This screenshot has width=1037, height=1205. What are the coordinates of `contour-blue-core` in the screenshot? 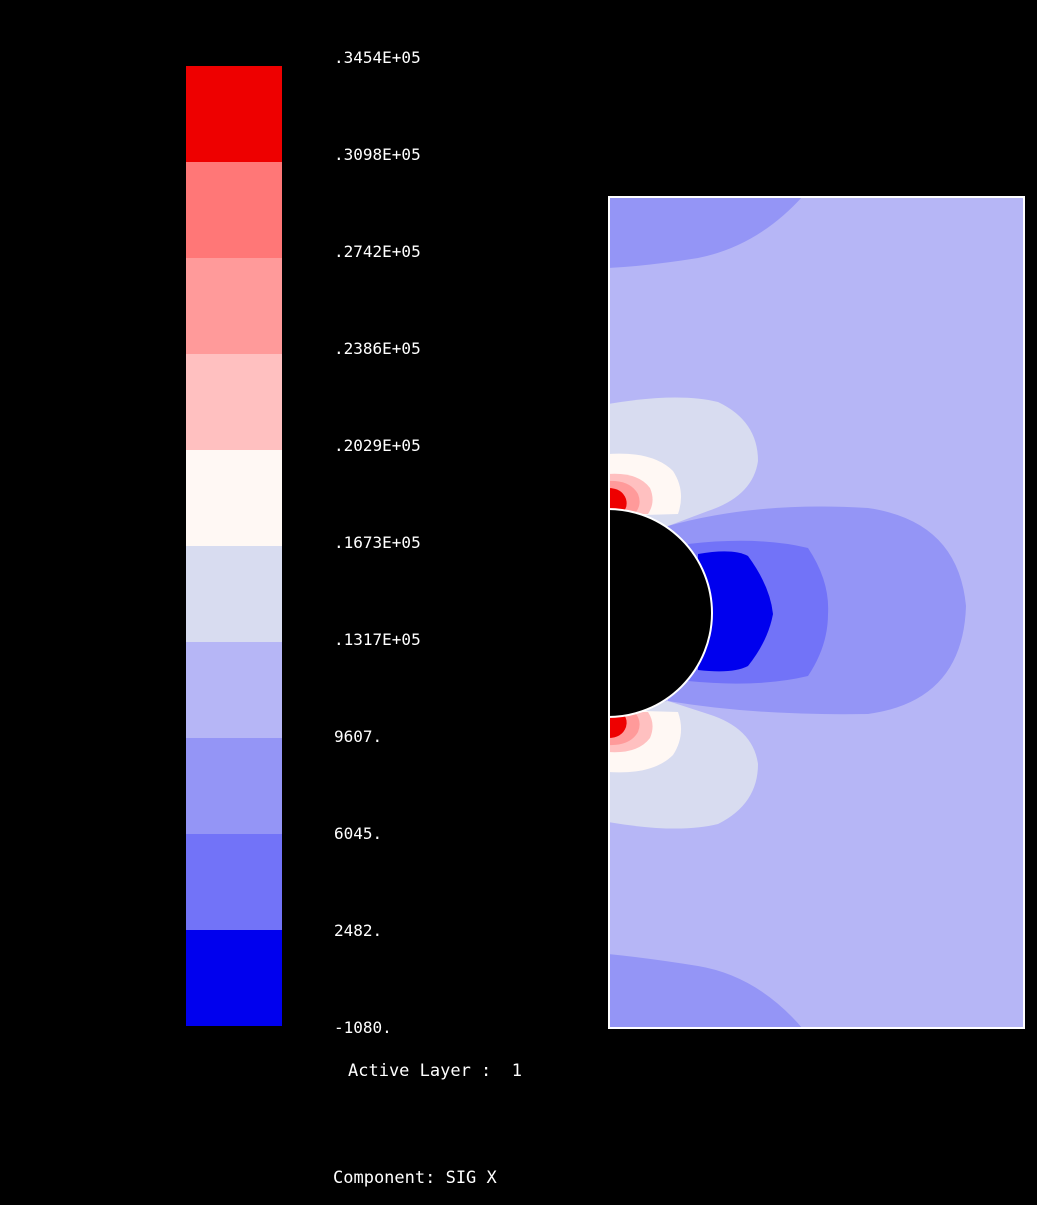 It's located at (735, 611).